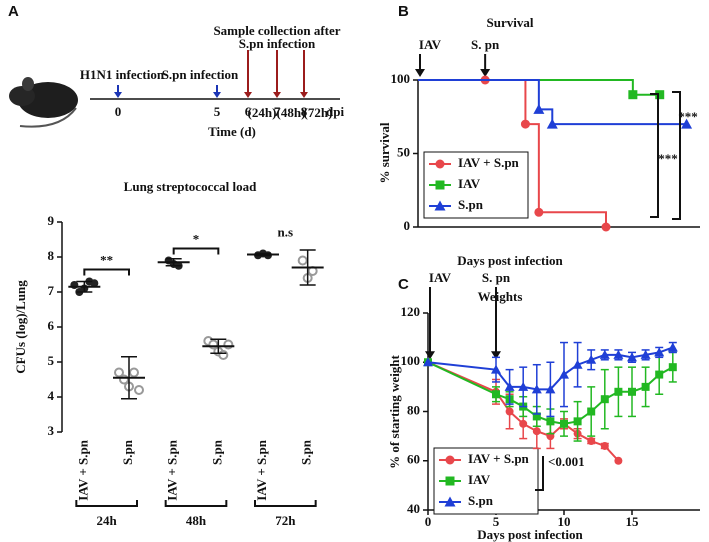  I want to click on significance-label: <0.001, so click(566, 461).